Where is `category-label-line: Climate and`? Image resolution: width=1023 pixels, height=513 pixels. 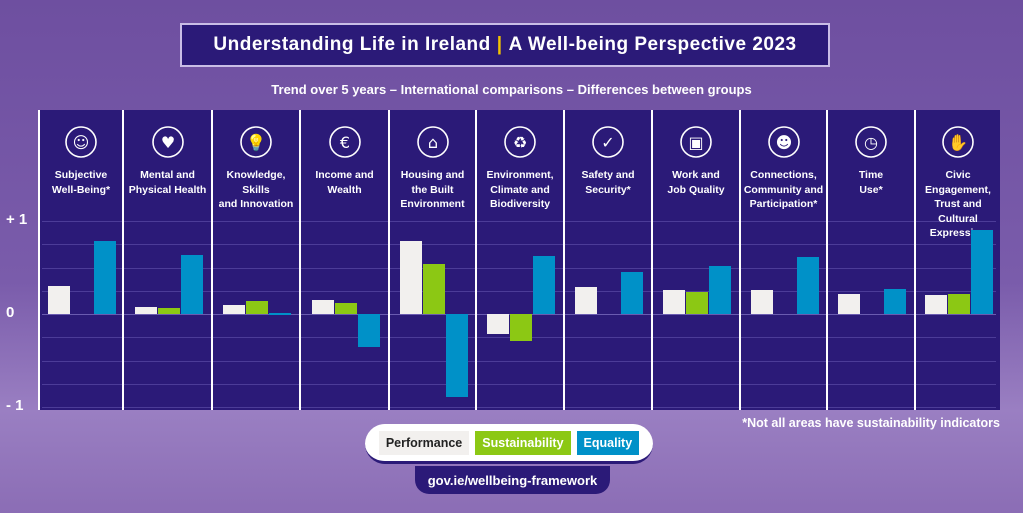
category-label-line: Climate and is located at coordinates (520, 189).